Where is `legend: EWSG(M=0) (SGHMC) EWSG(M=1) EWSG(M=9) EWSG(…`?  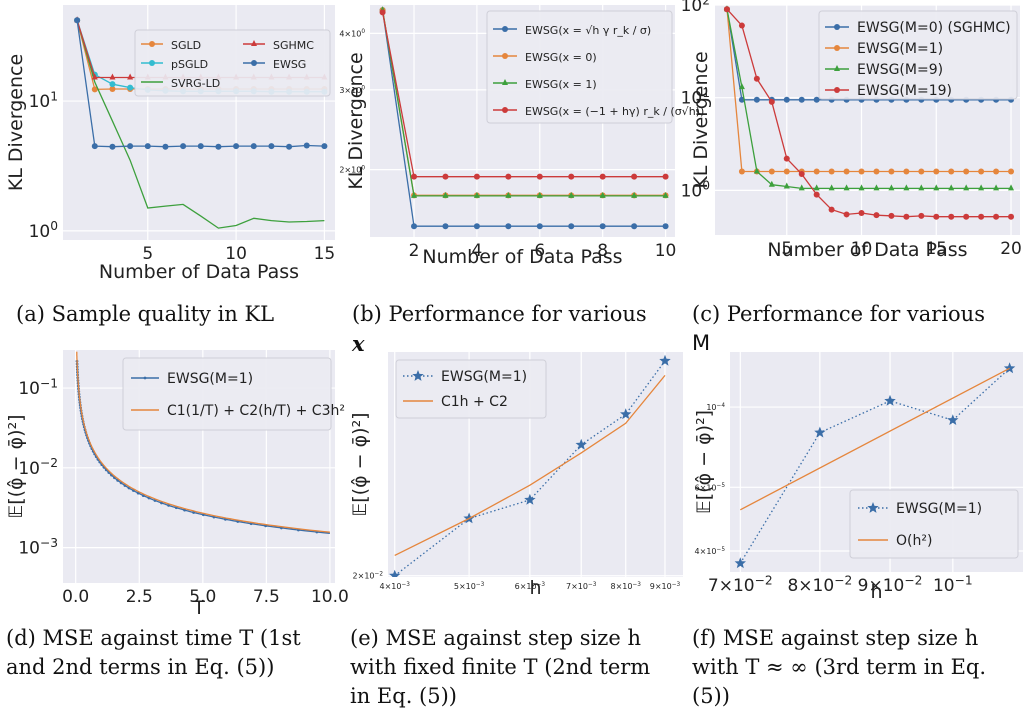
legend: EWSG(M=0) (SGHMC) EWSG(M=1) EWSG(M=9) EWSG(… is located at coordinates (918, 55).